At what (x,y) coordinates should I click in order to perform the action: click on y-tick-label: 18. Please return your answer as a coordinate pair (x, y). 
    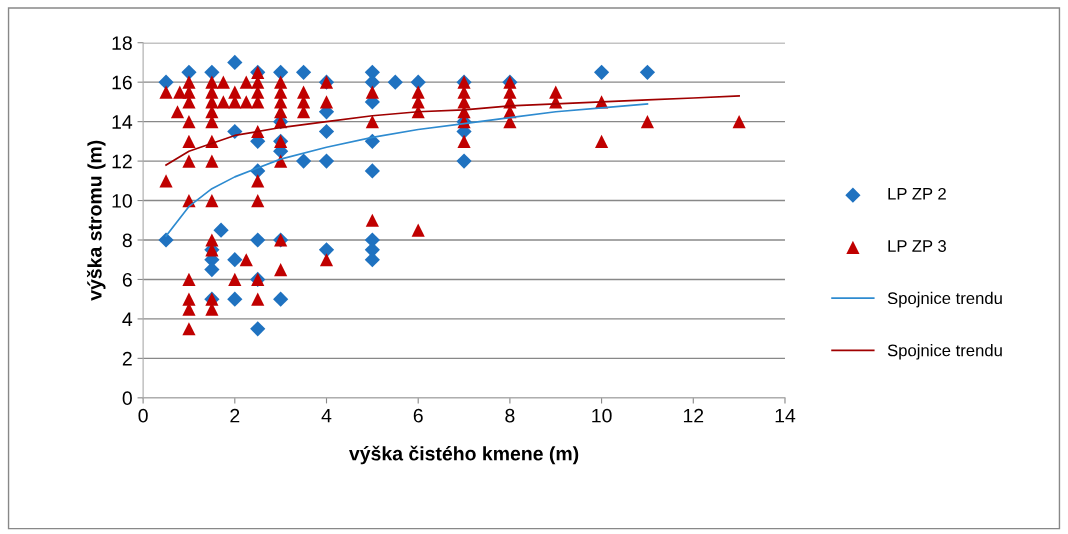
    Looking at the image, I should click on (122, 43).